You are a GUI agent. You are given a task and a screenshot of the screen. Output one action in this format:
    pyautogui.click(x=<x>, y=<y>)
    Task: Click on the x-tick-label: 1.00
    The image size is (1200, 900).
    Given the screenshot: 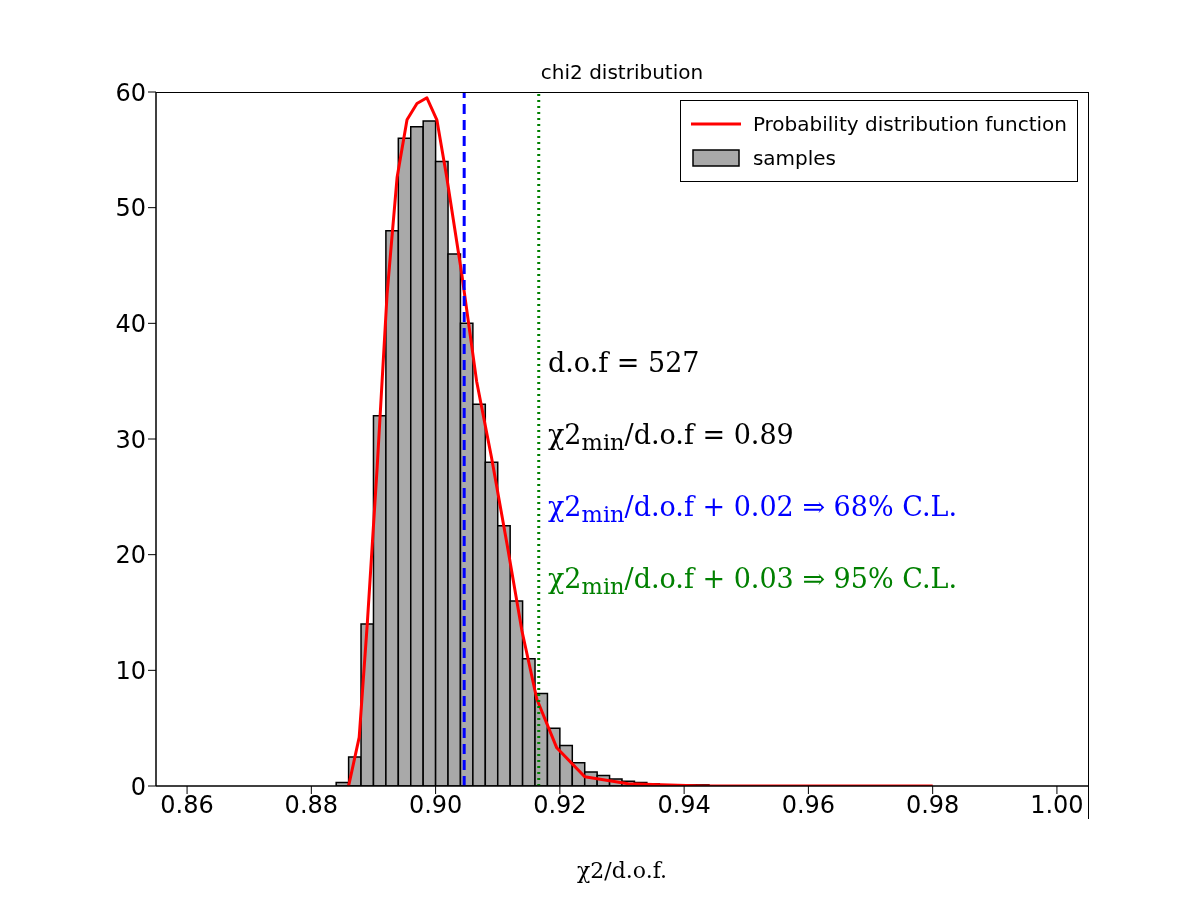 What is the action you would take?
    pyautogui.click(x=1057, y=805)
    